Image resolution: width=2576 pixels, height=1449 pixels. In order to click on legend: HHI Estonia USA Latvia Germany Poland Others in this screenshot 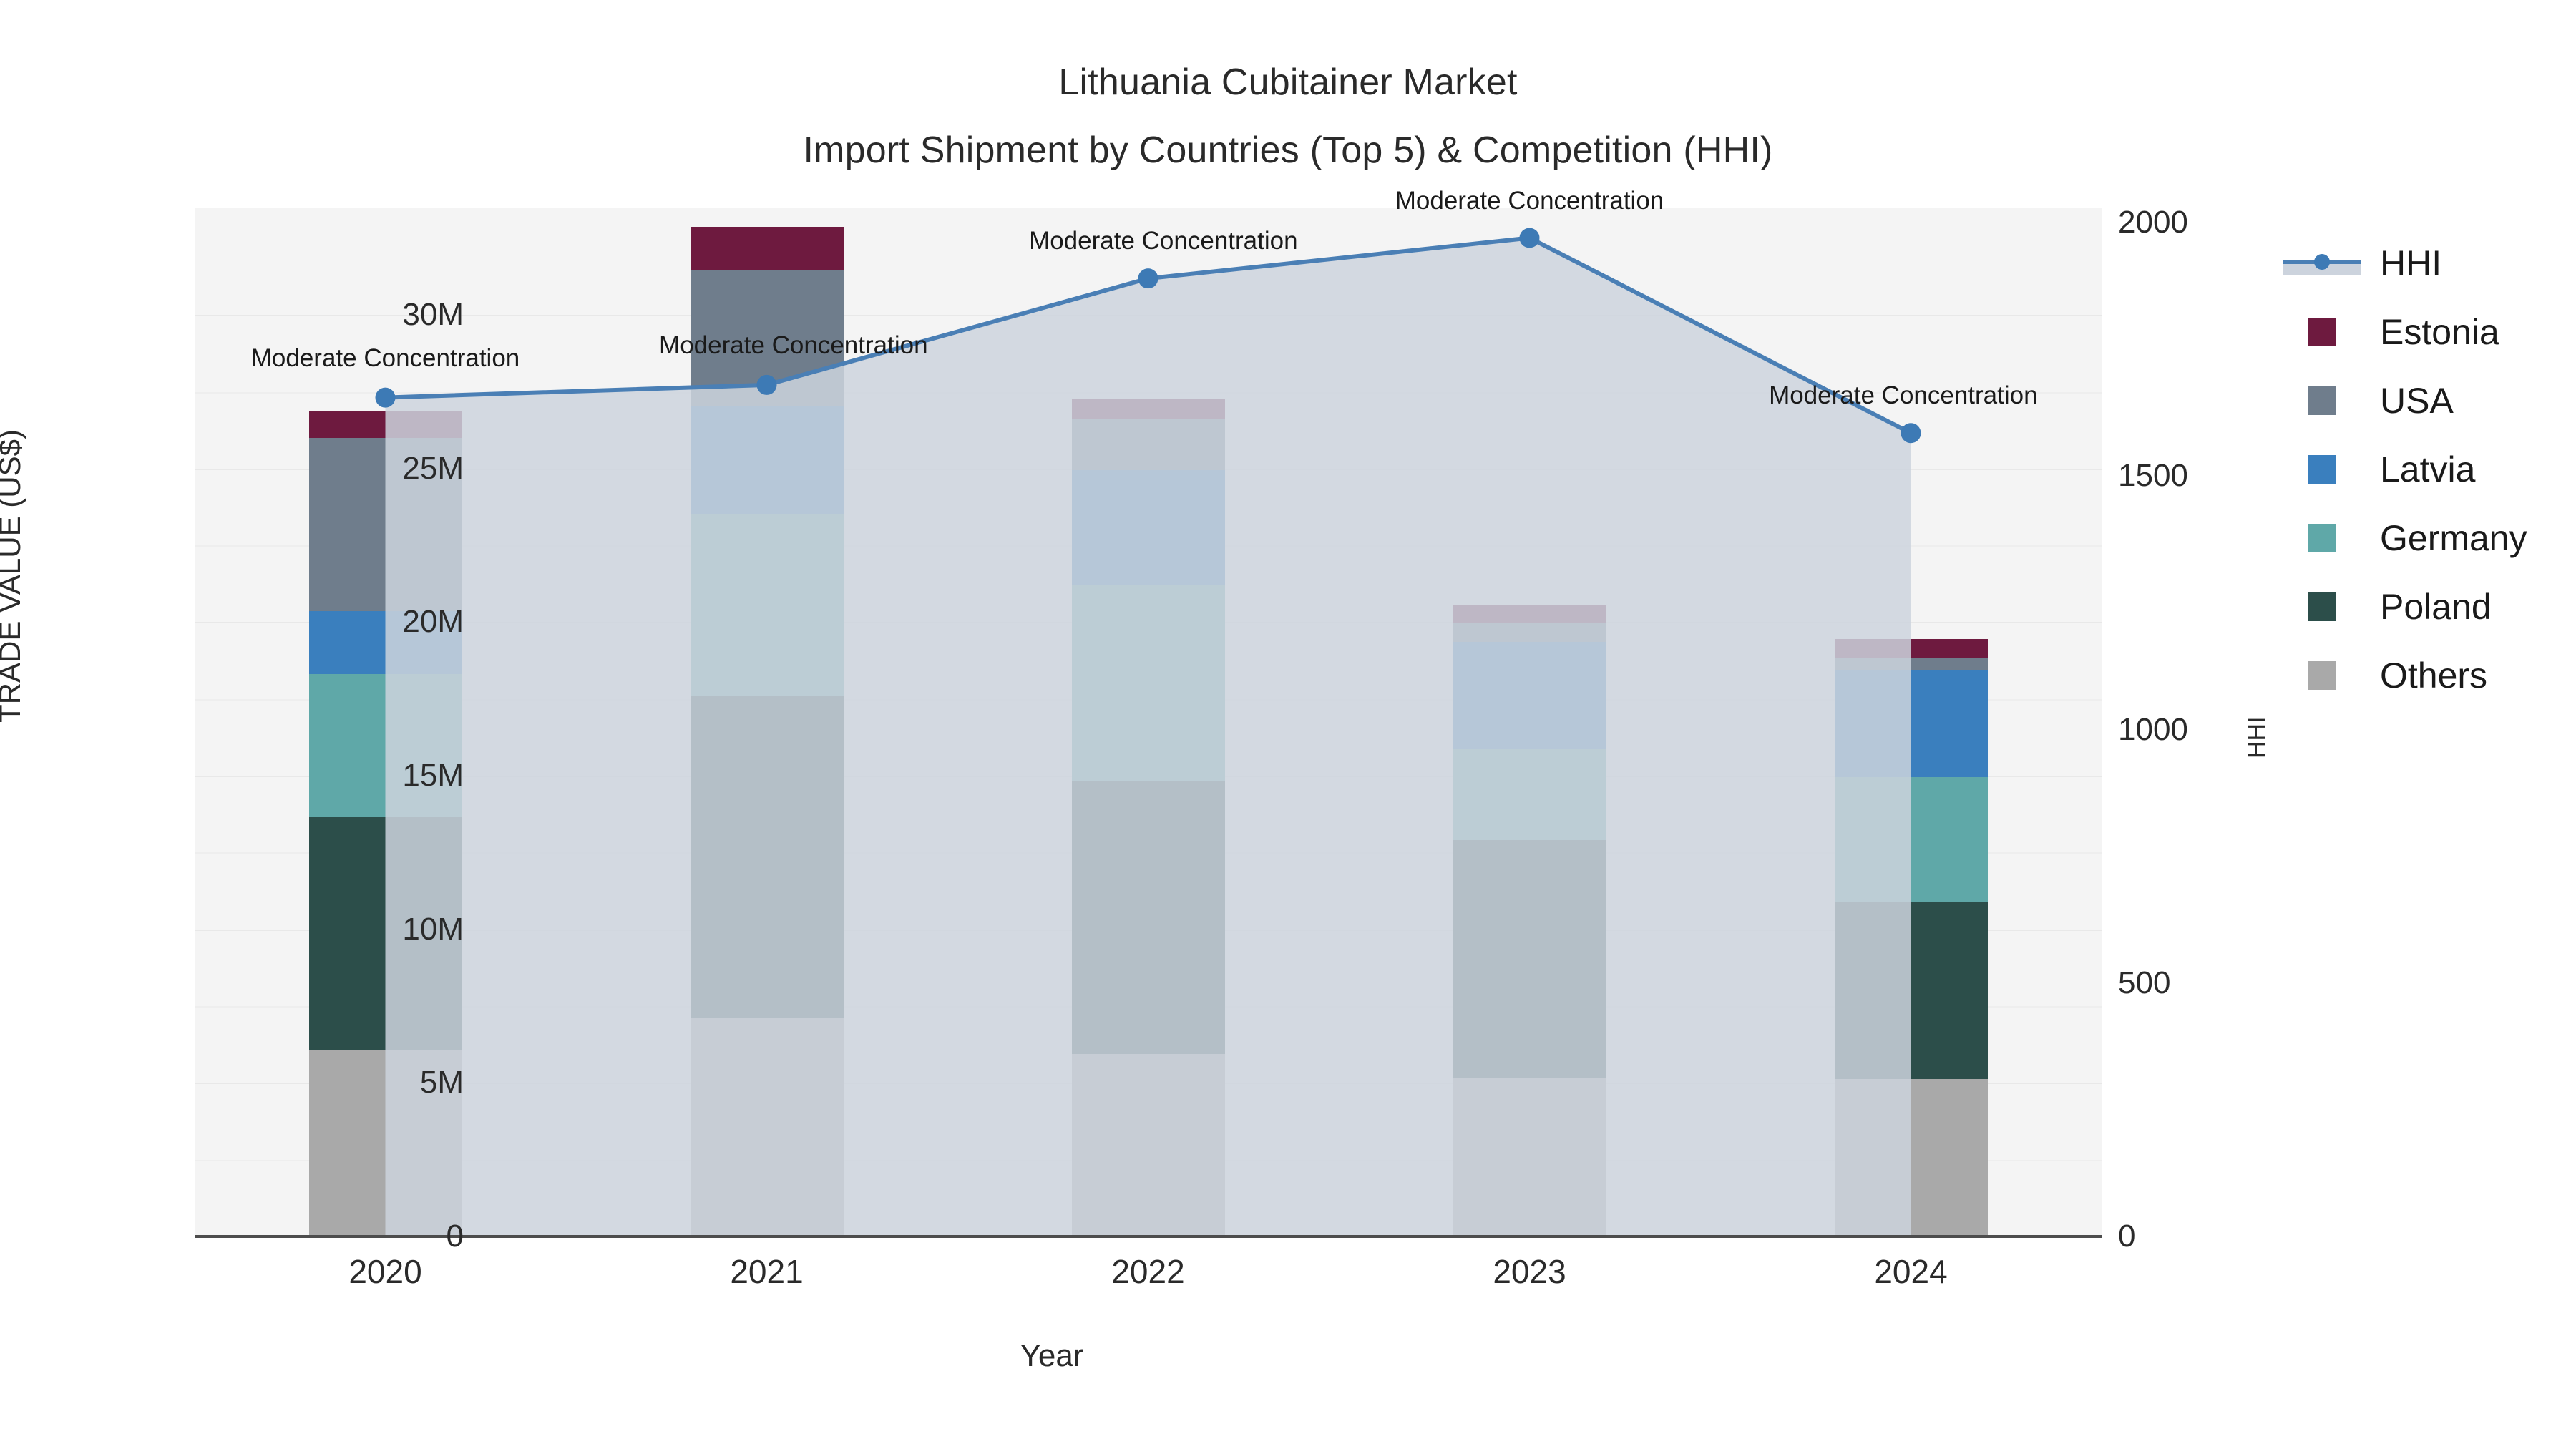, I will do `click(2426, 469)`.